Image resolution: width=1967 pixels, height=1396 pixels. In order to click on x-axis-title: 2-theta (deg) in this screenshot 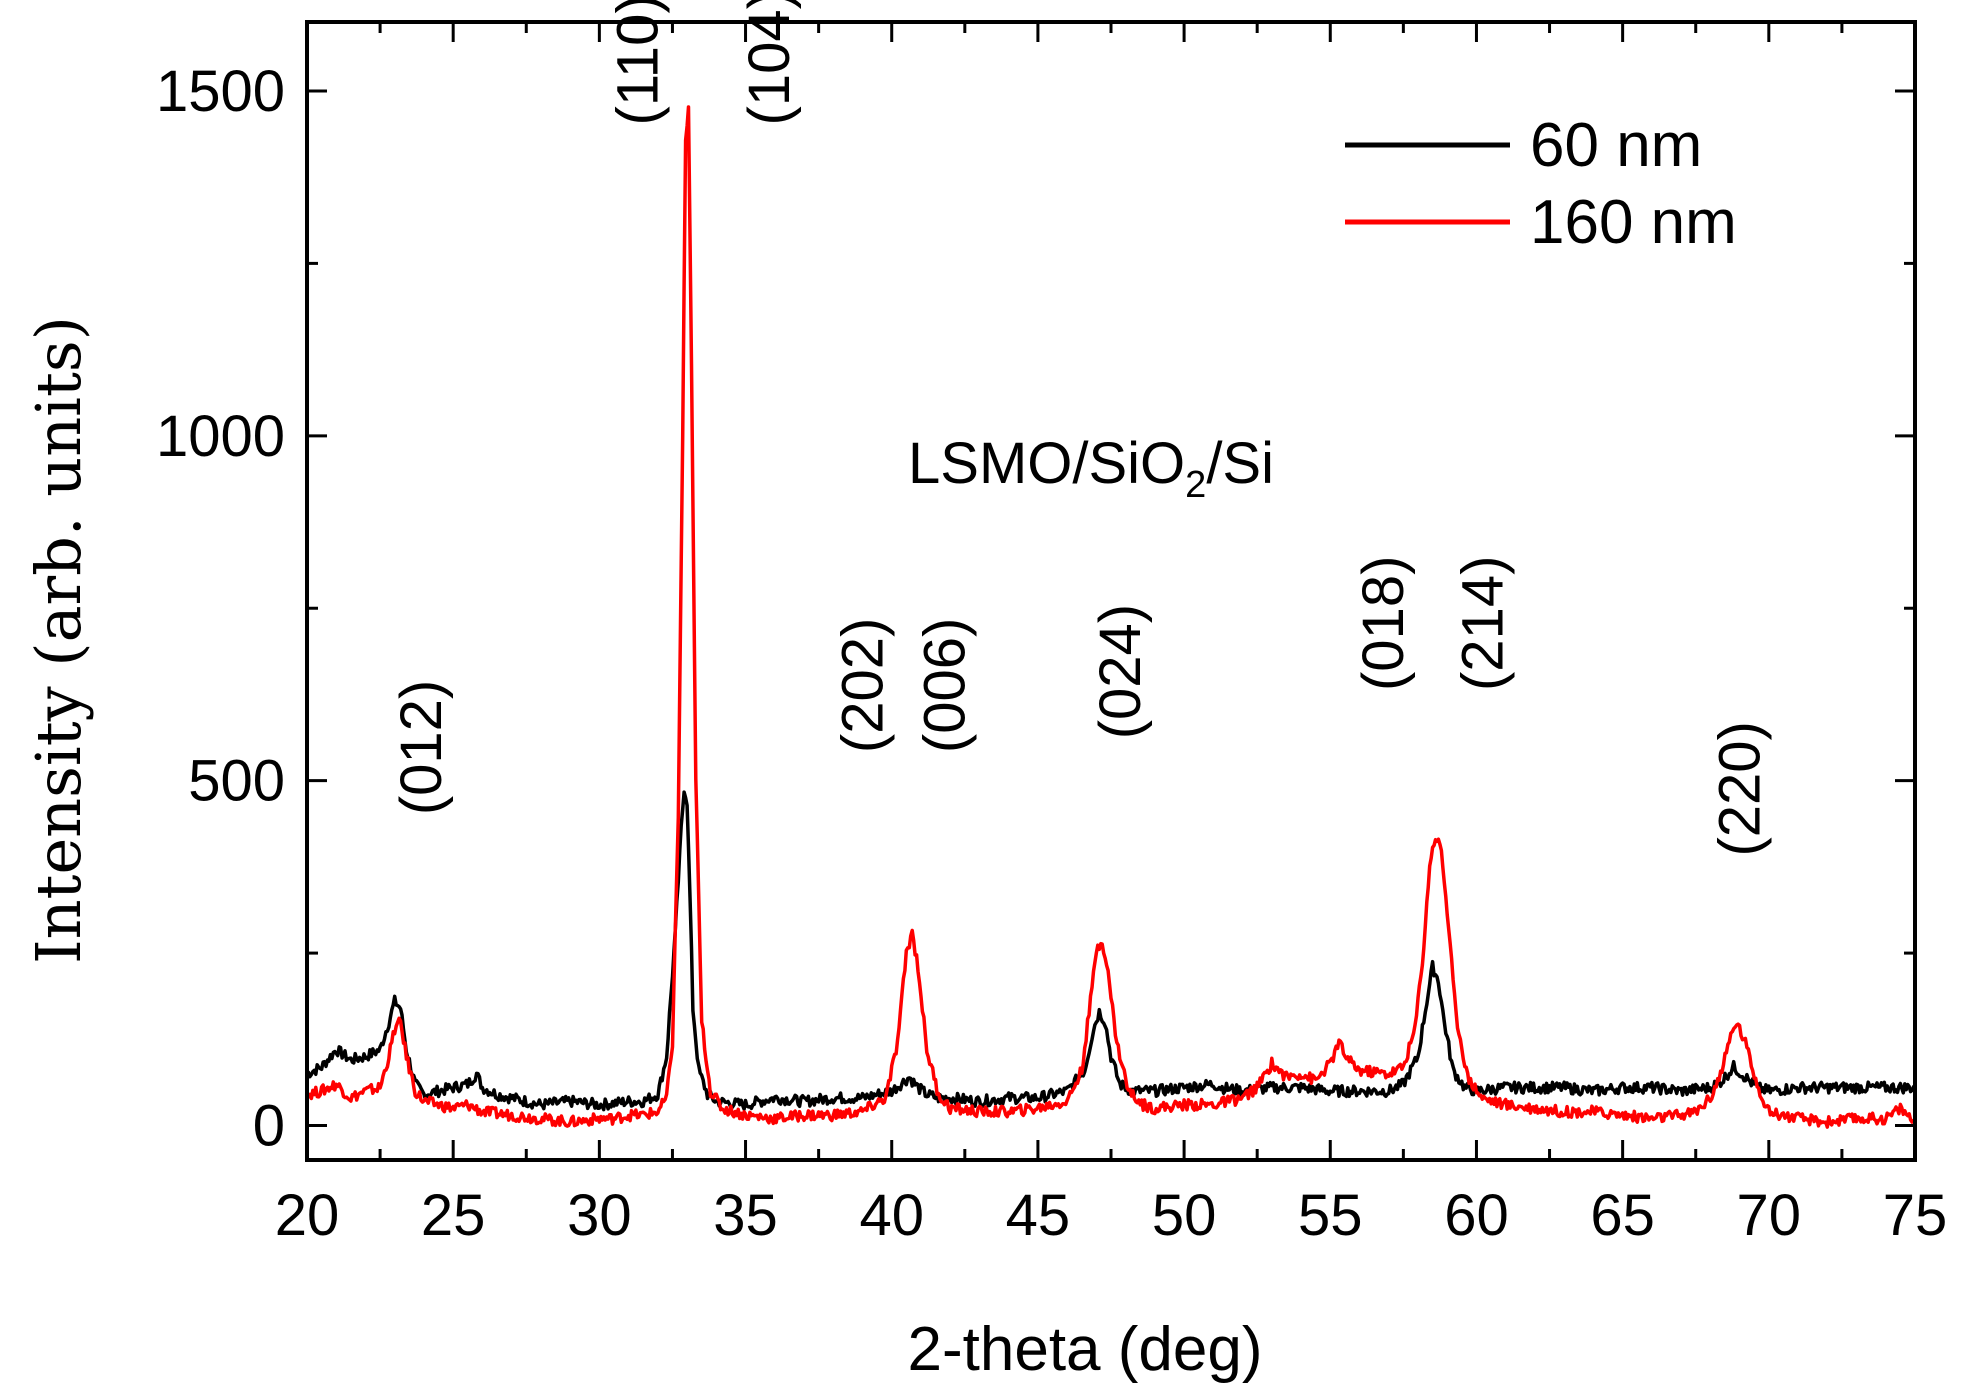, I will do `click(1085, 1349)`.